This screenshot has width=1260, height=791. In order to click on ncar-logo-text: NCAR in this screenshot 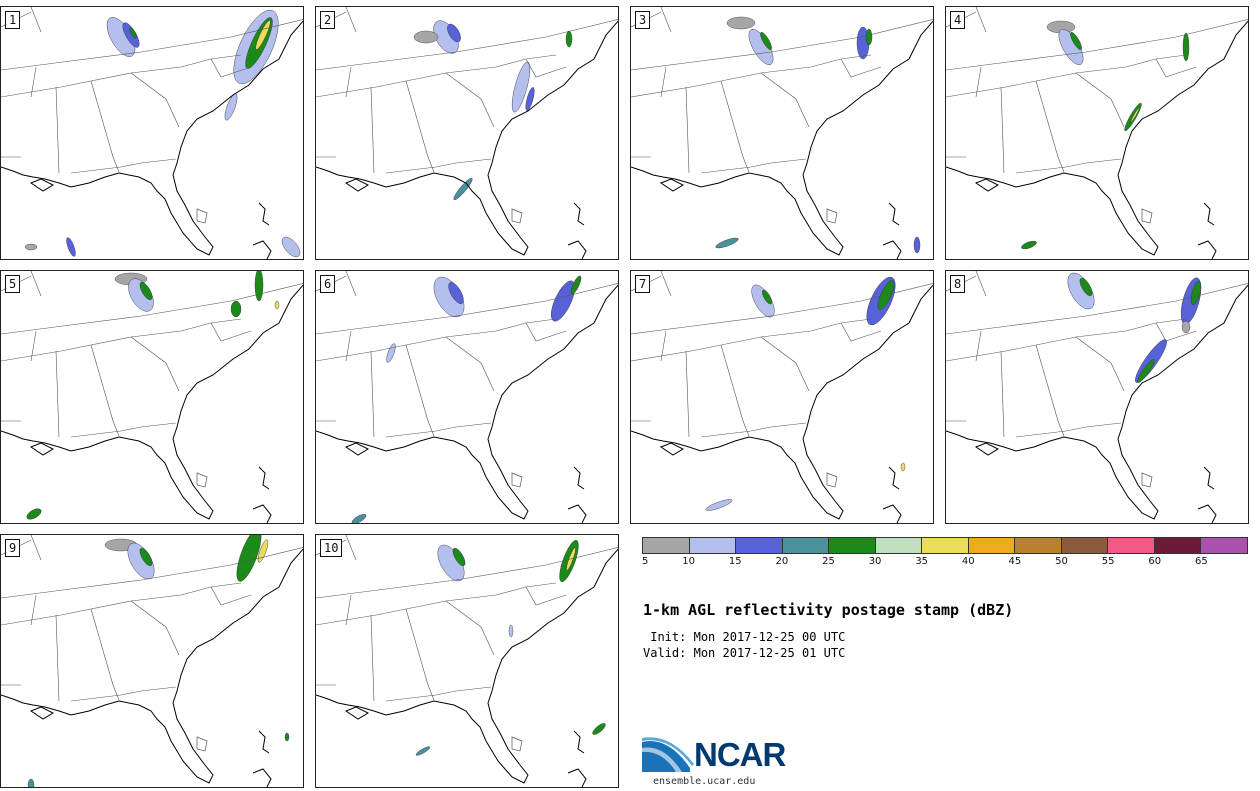, I will do `click(740, 754)`.